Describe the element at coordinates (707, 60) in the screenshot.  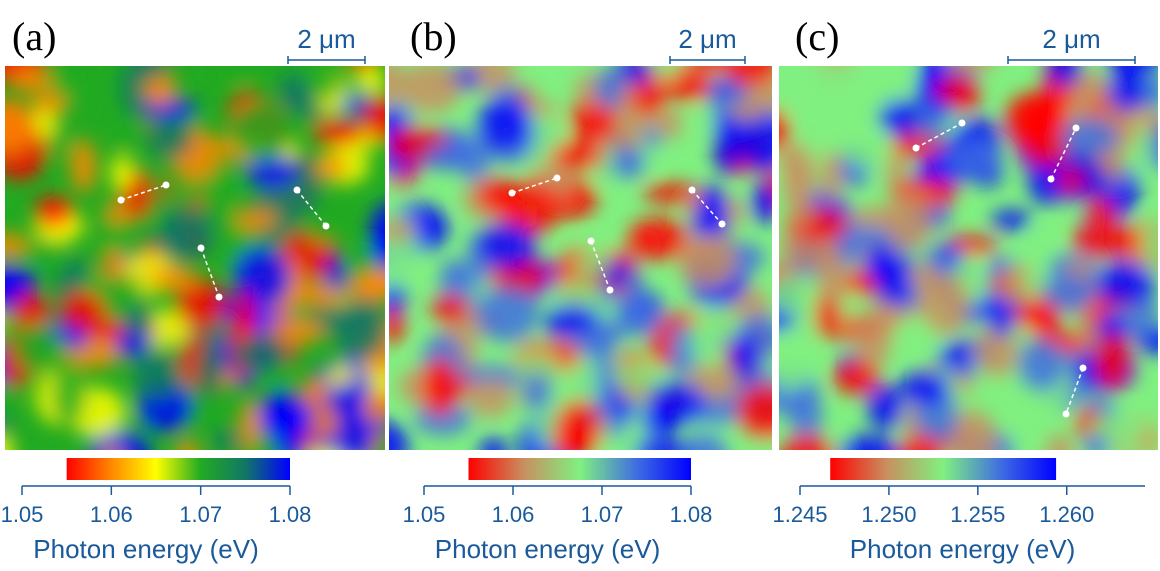
I see `scale-bar` at that location.